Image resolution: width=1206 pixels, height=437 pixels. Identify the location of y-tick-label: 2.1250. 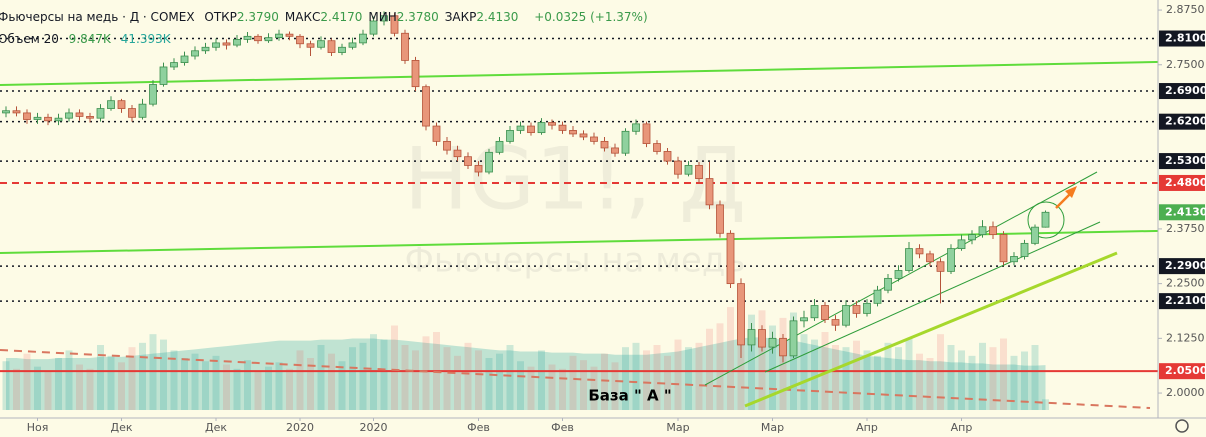
(1185, 337).